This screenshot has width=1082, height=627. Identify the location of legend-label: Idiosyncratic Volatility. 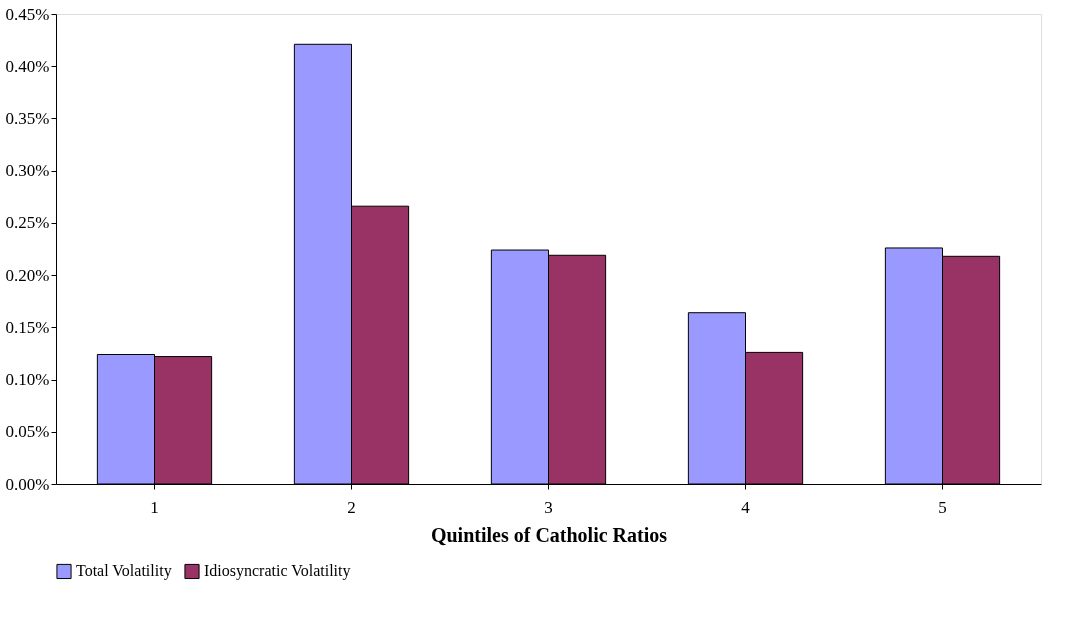
(277, 571).